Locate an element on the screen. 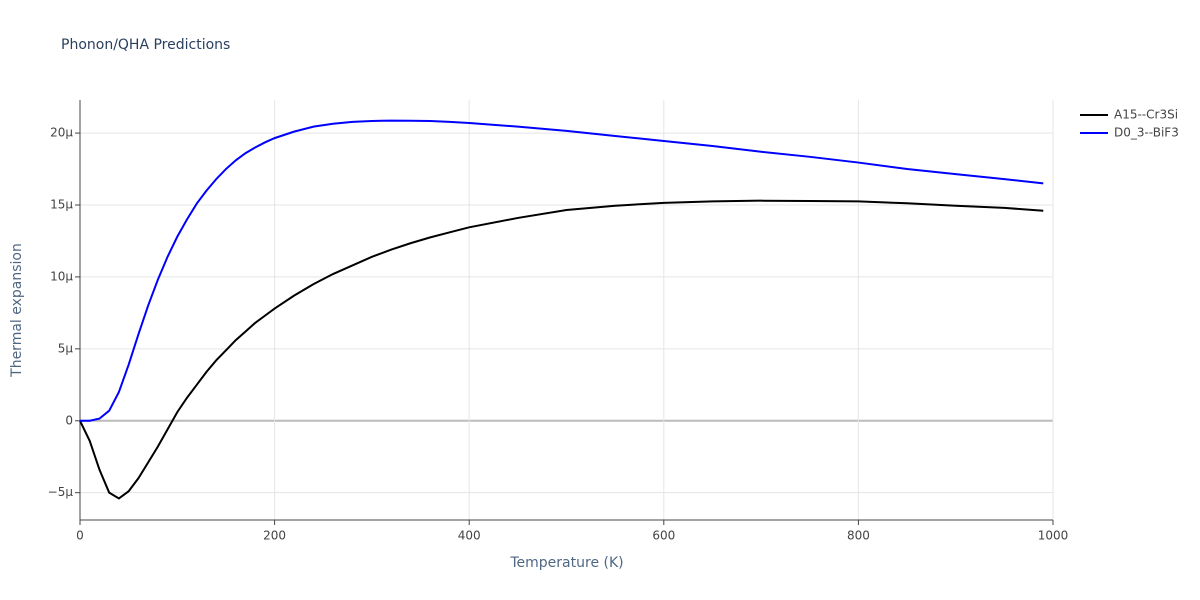 The width and height of the screenshot is (1200, 600). x-tick-label: 600 is located at coordinates (663, 536).